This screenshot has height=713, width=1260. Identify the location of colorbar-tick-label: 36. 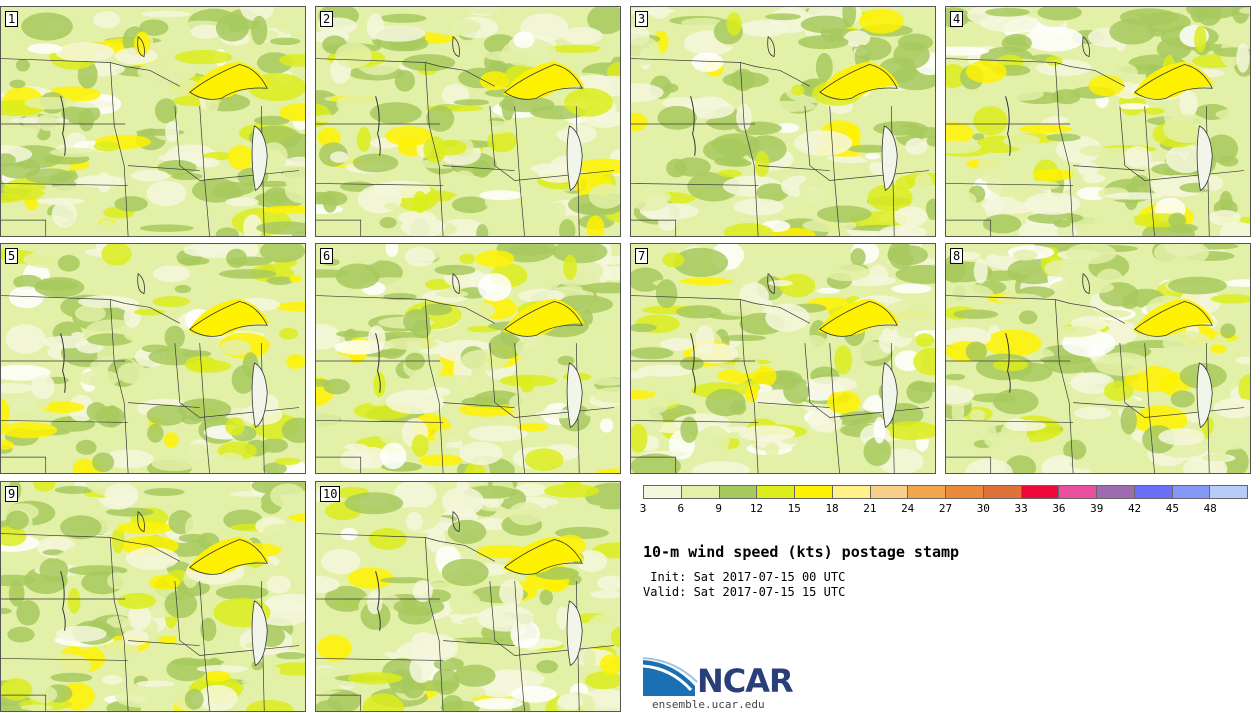
(1059, 508).